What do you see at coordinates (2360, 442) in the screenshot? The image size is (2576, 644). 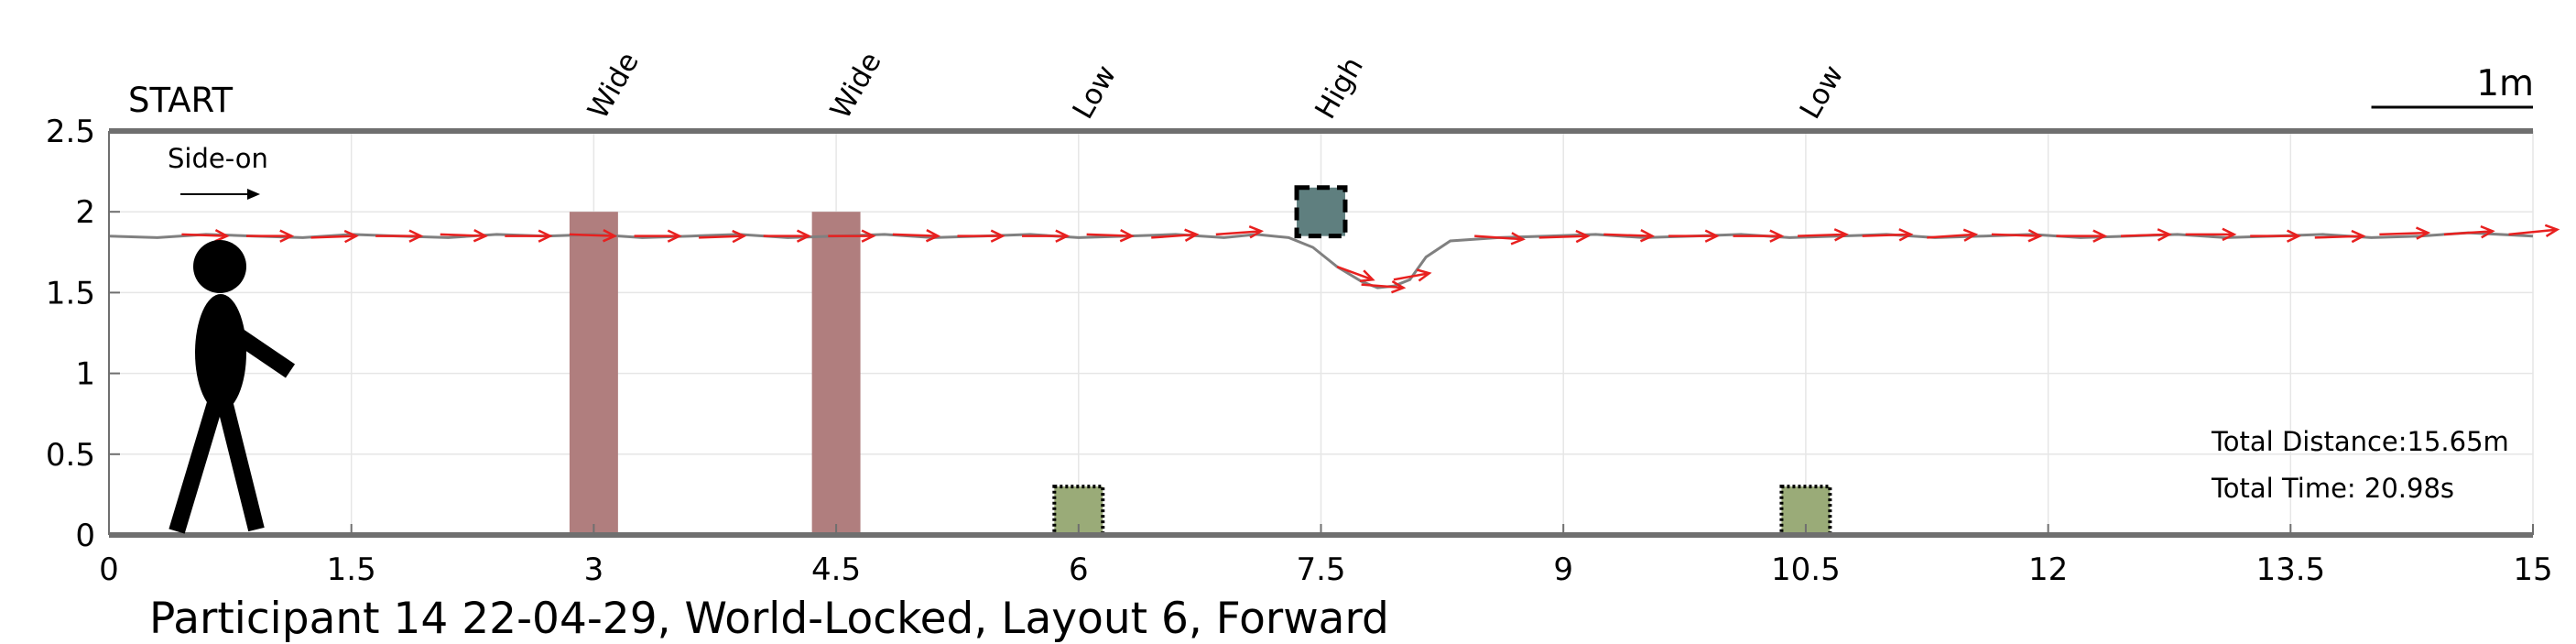 I see `total-distance-label: Total Distance:15.65m` at bounding box center [2360, 442].